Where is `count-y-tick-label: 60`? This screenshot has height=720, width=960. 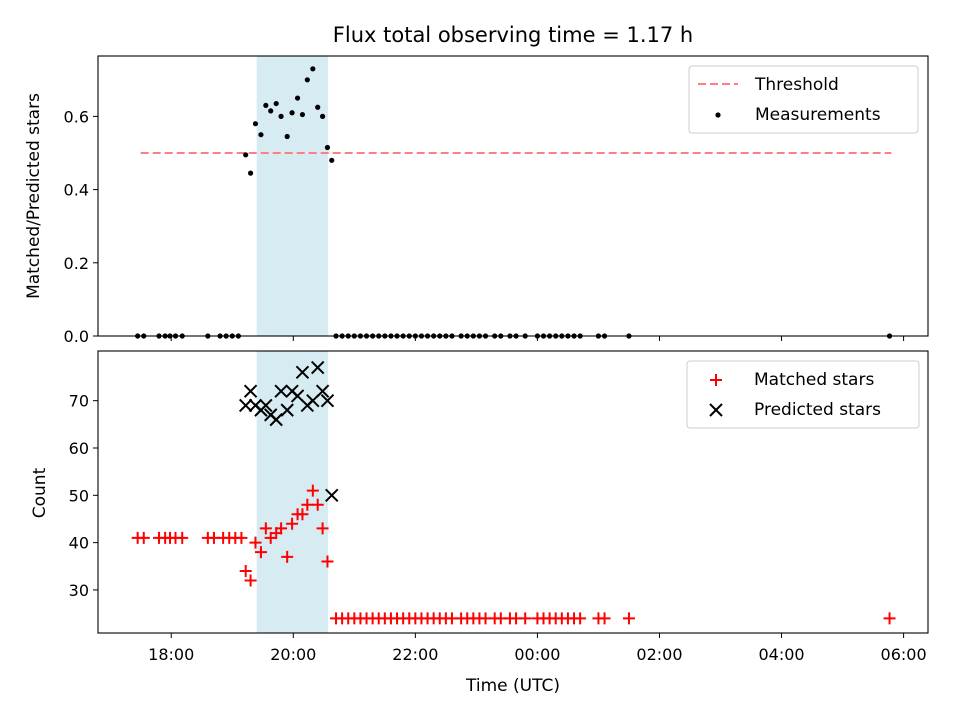 count-y-tick-label: 60 is located at coordinates (79, 448).